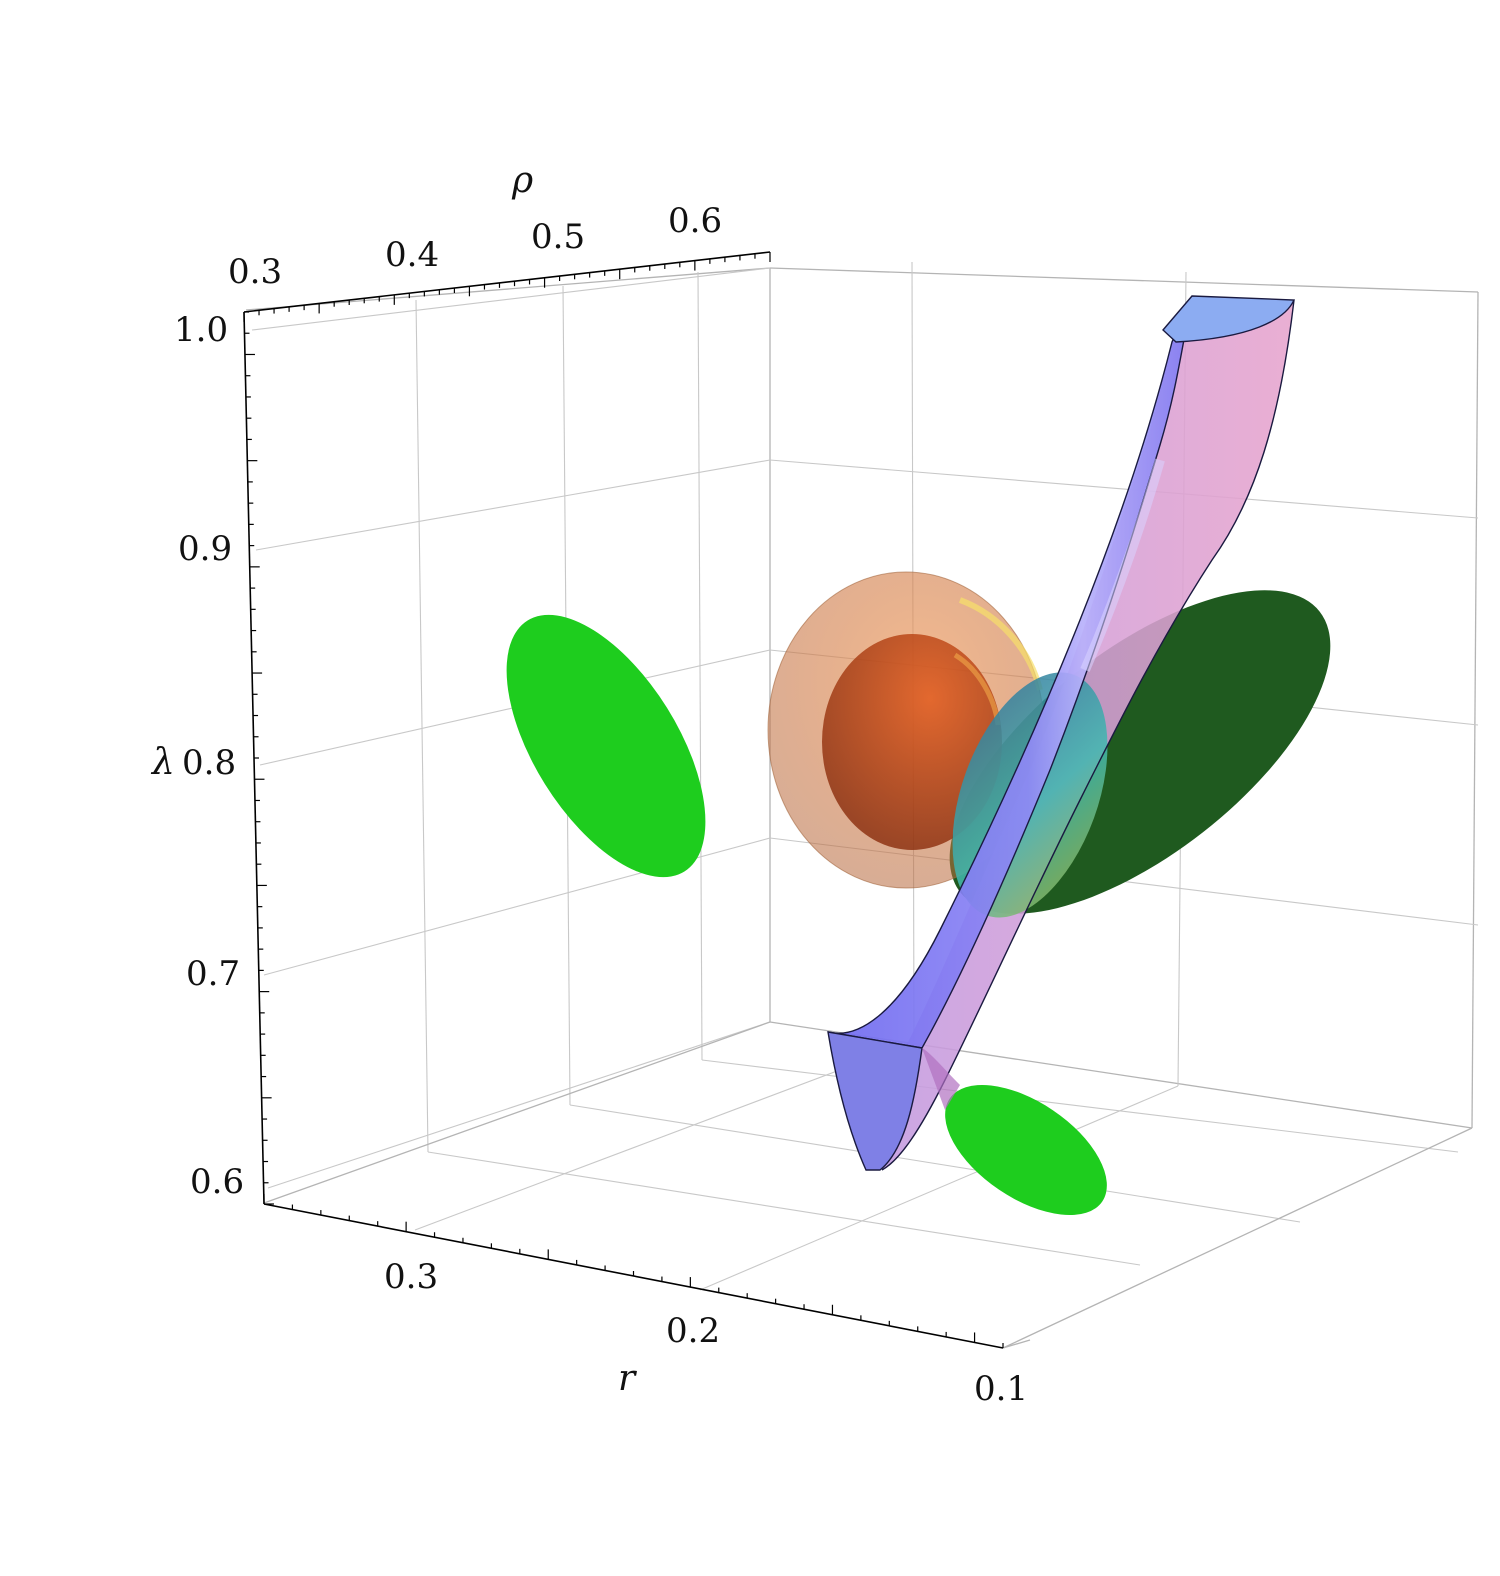 Image resolution: width=1500 pixels, height=1576 pixels. Describe the element at coordinates (411, 1277) in the screenshot. I see `r-tick-label: 0.3` at that location.